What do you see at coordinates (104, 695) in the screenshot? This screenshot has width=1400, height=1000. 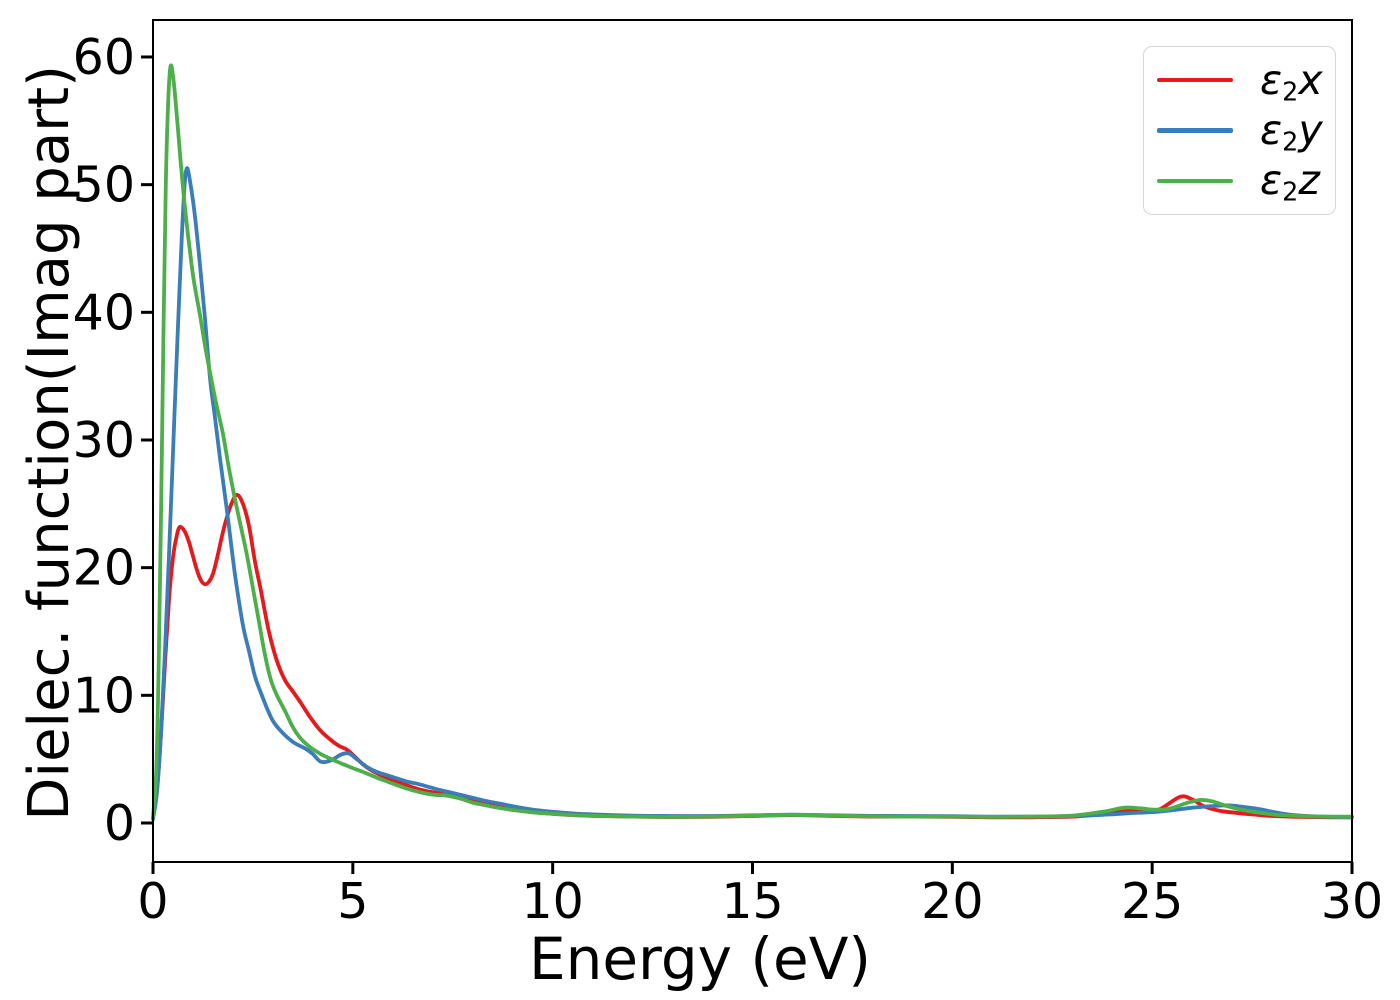 I see `y-tick-label-10: 10` at bounding box center [104, 695].